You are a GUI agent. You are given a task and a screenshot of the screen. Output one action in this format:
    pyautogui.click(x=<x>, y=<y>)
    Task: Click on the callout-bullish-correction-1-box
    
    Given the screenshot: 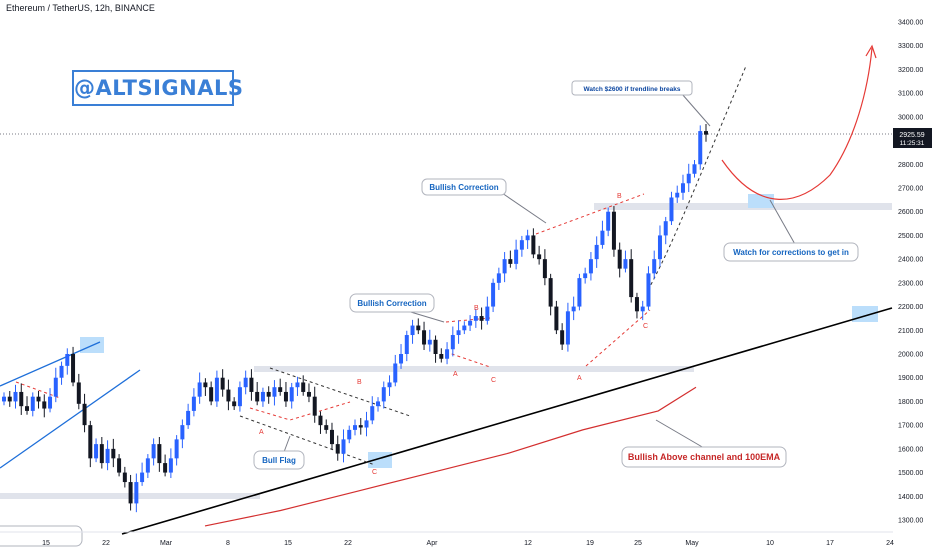 What is the action you would take?
    pyautogui.click(x=464, y=187)
    